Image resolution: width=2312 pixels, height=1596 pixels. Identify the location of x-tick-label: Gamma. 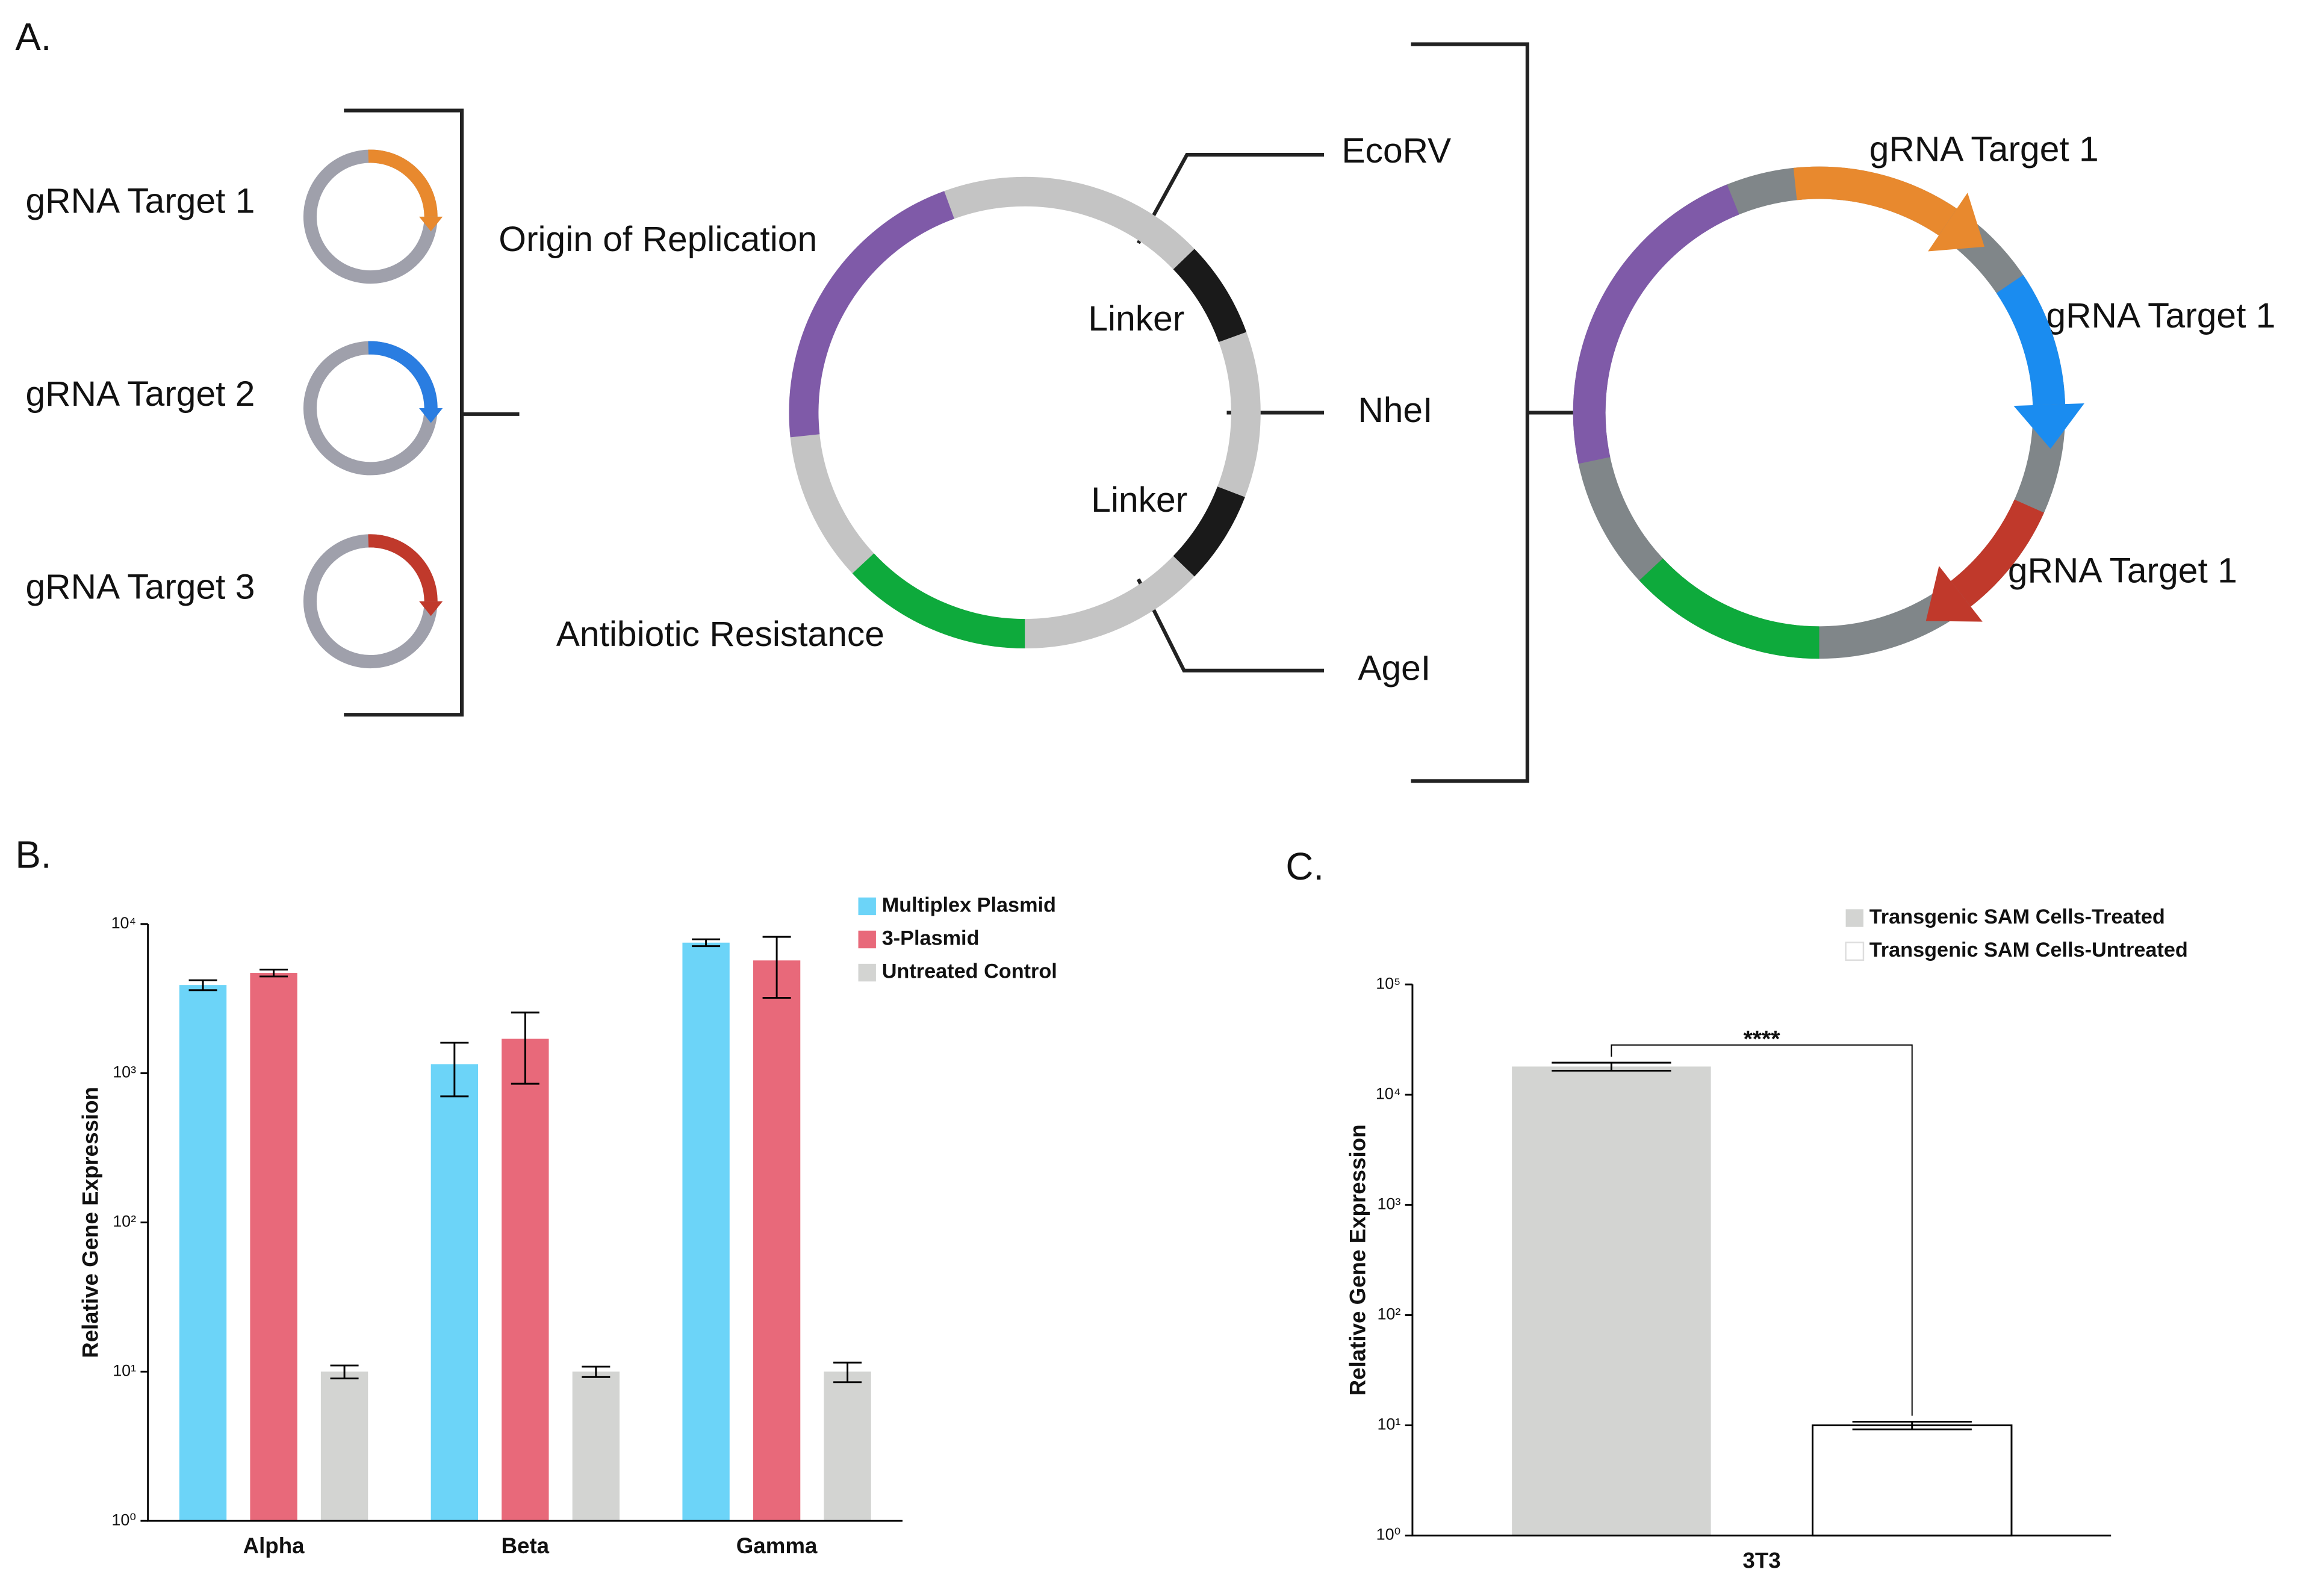
(777, 1545).